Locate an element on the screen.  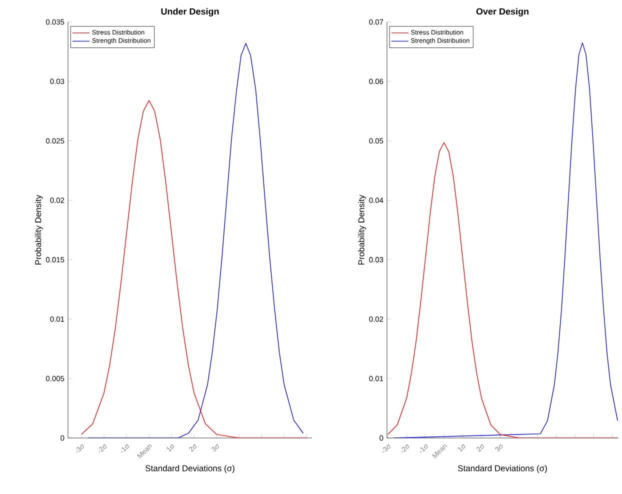
chart-title: Over Design is located at coordinates (502, 12).